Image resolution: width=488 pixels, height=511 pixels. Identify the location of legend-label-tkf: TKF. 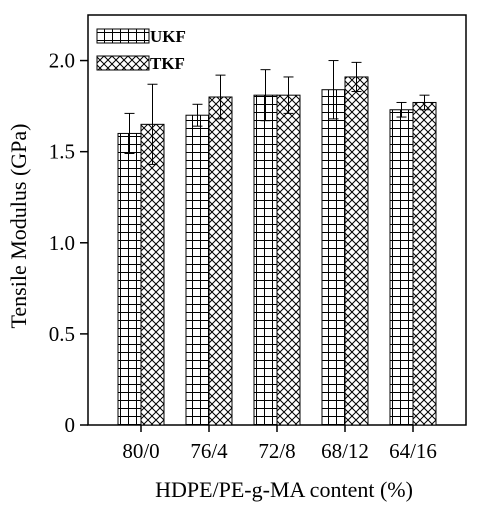
(167, 63).